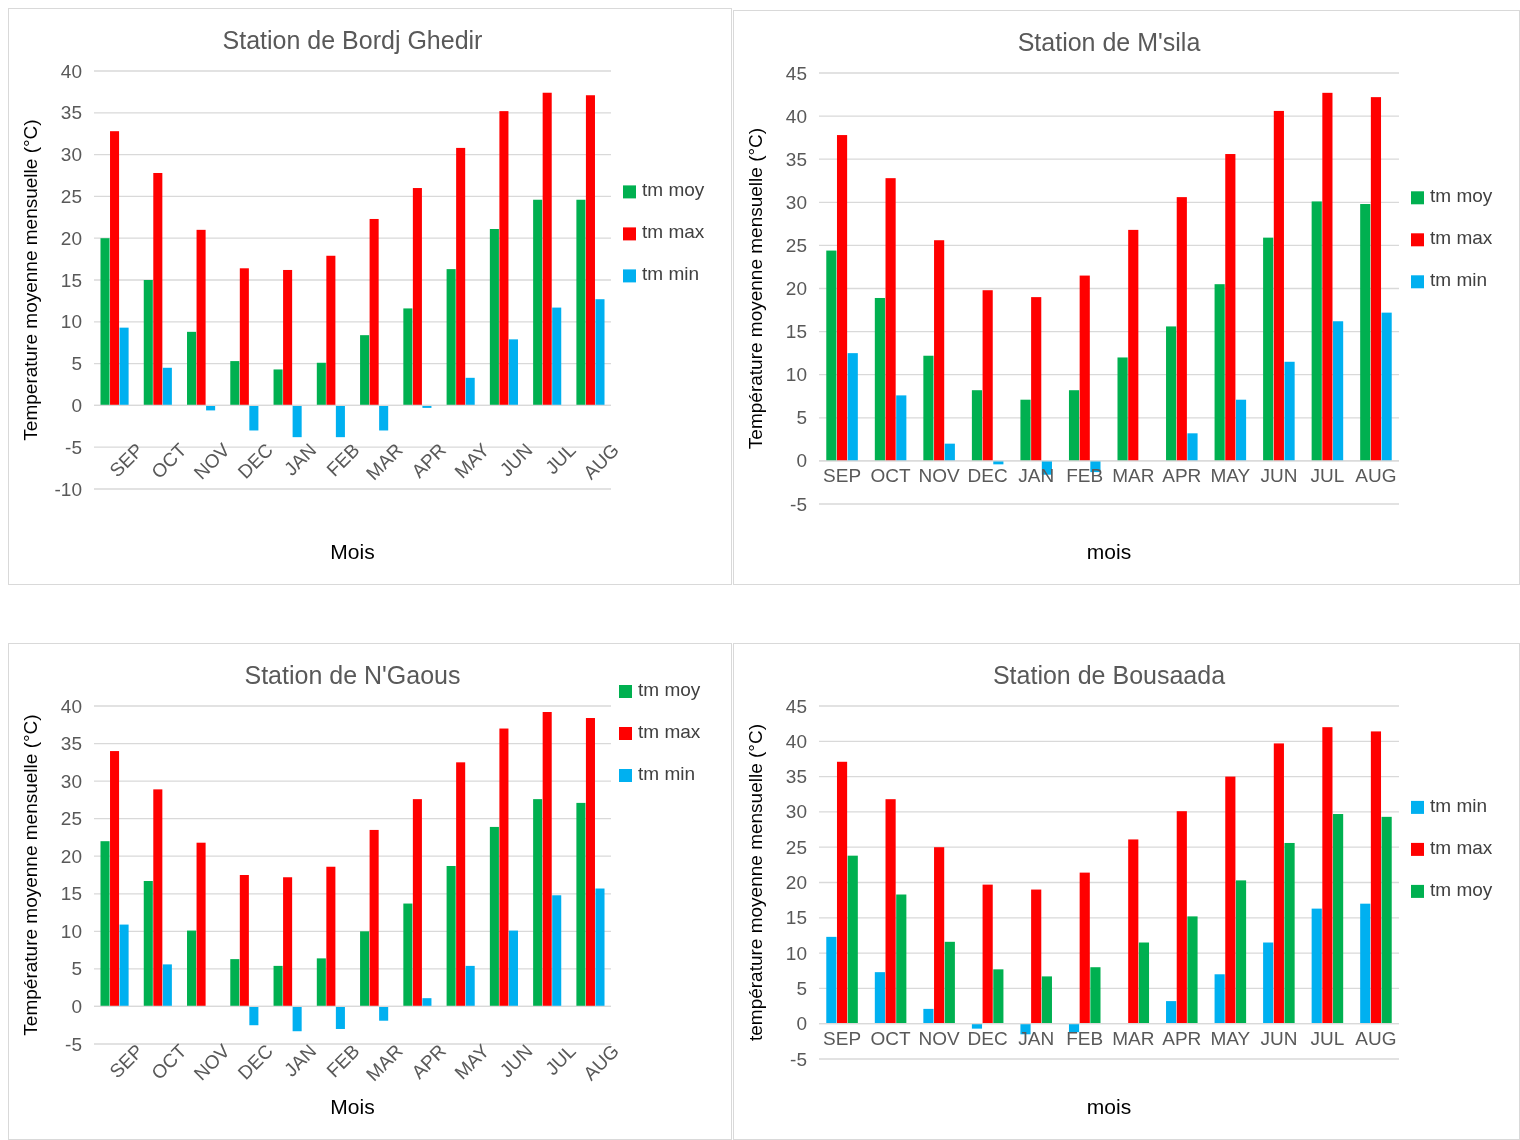 The width and height of the screenshot is (1520, 1140). I want to click on y-tick-label: -10, so click(68, 489).